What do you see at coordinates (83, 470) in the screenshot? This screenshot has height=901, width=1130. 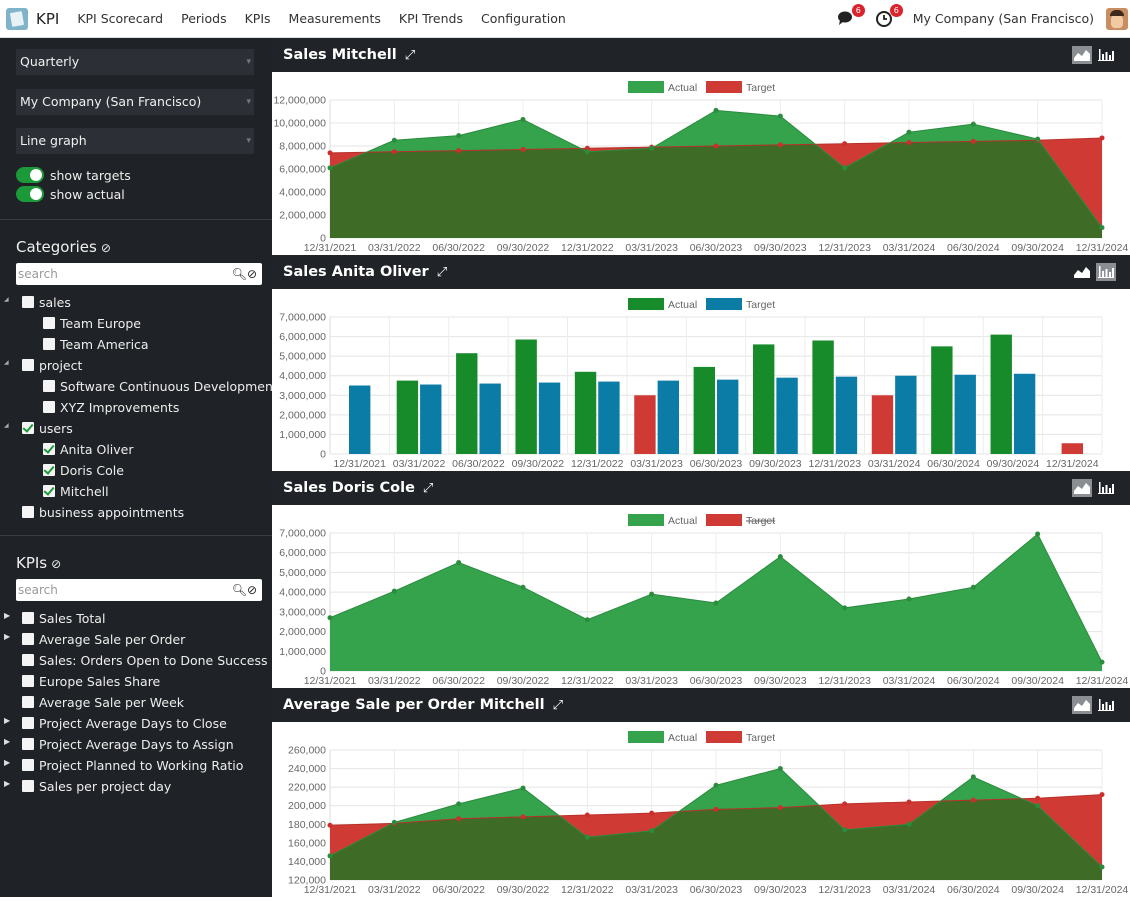 I see `category-item-doris-cole: Doris Cole` at bounding box center [83, 470].